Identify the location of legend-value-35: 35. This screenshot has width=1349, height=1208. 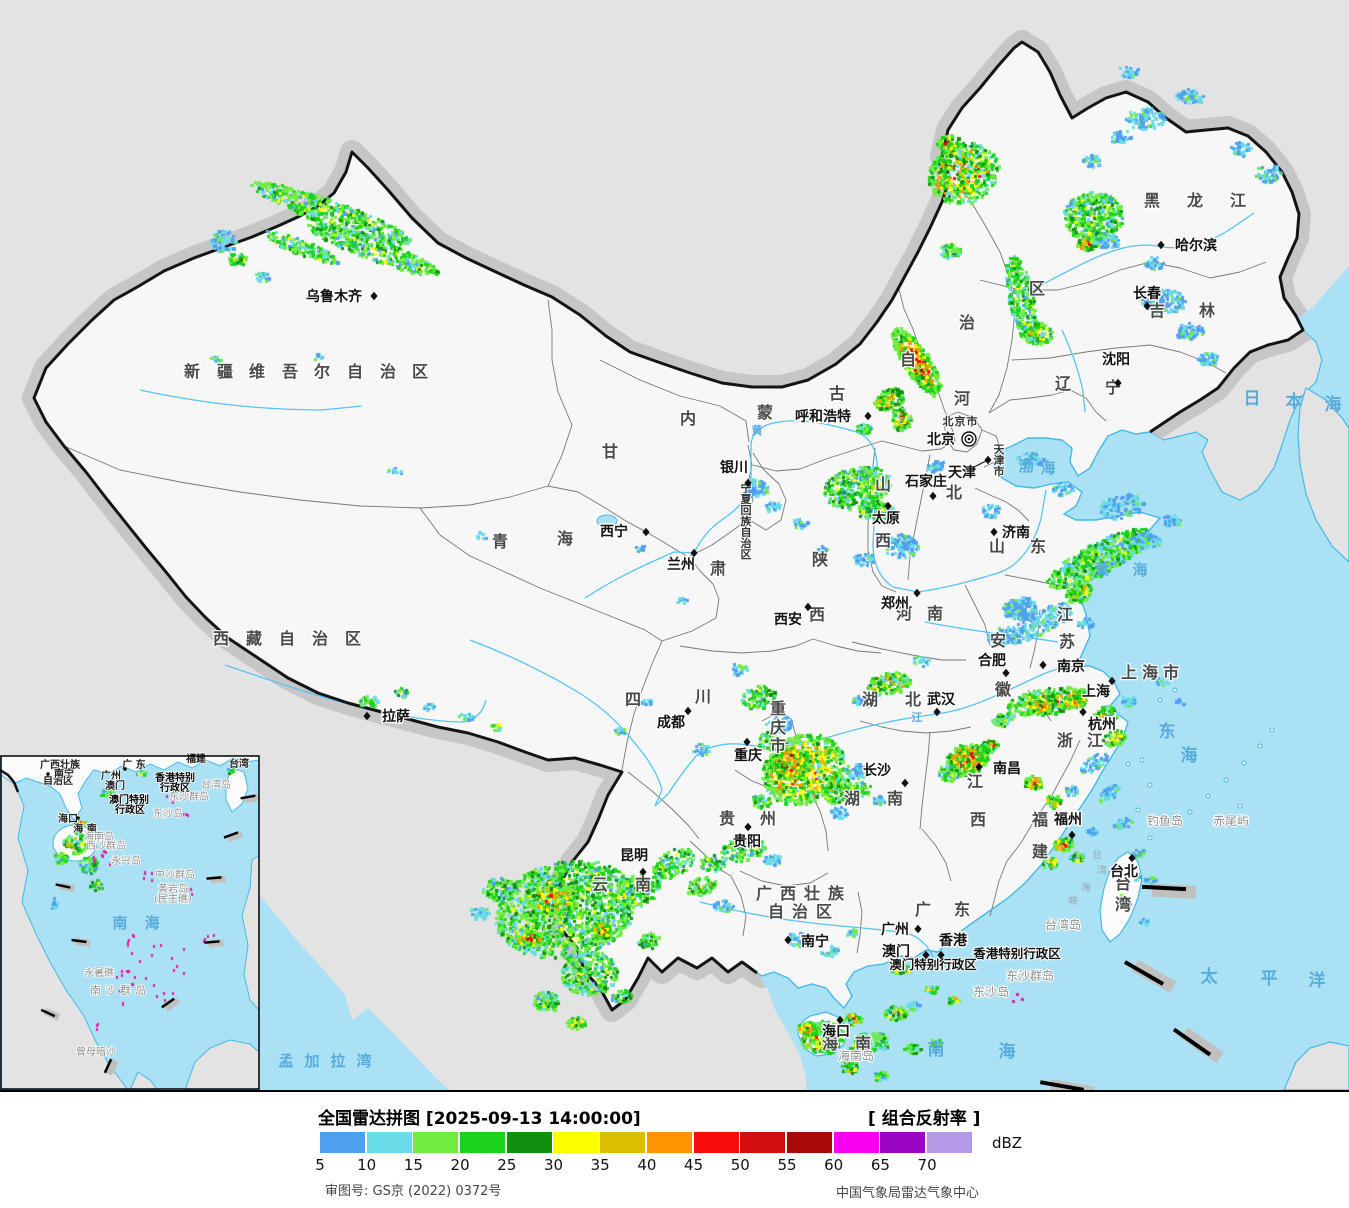
(600, 1165).